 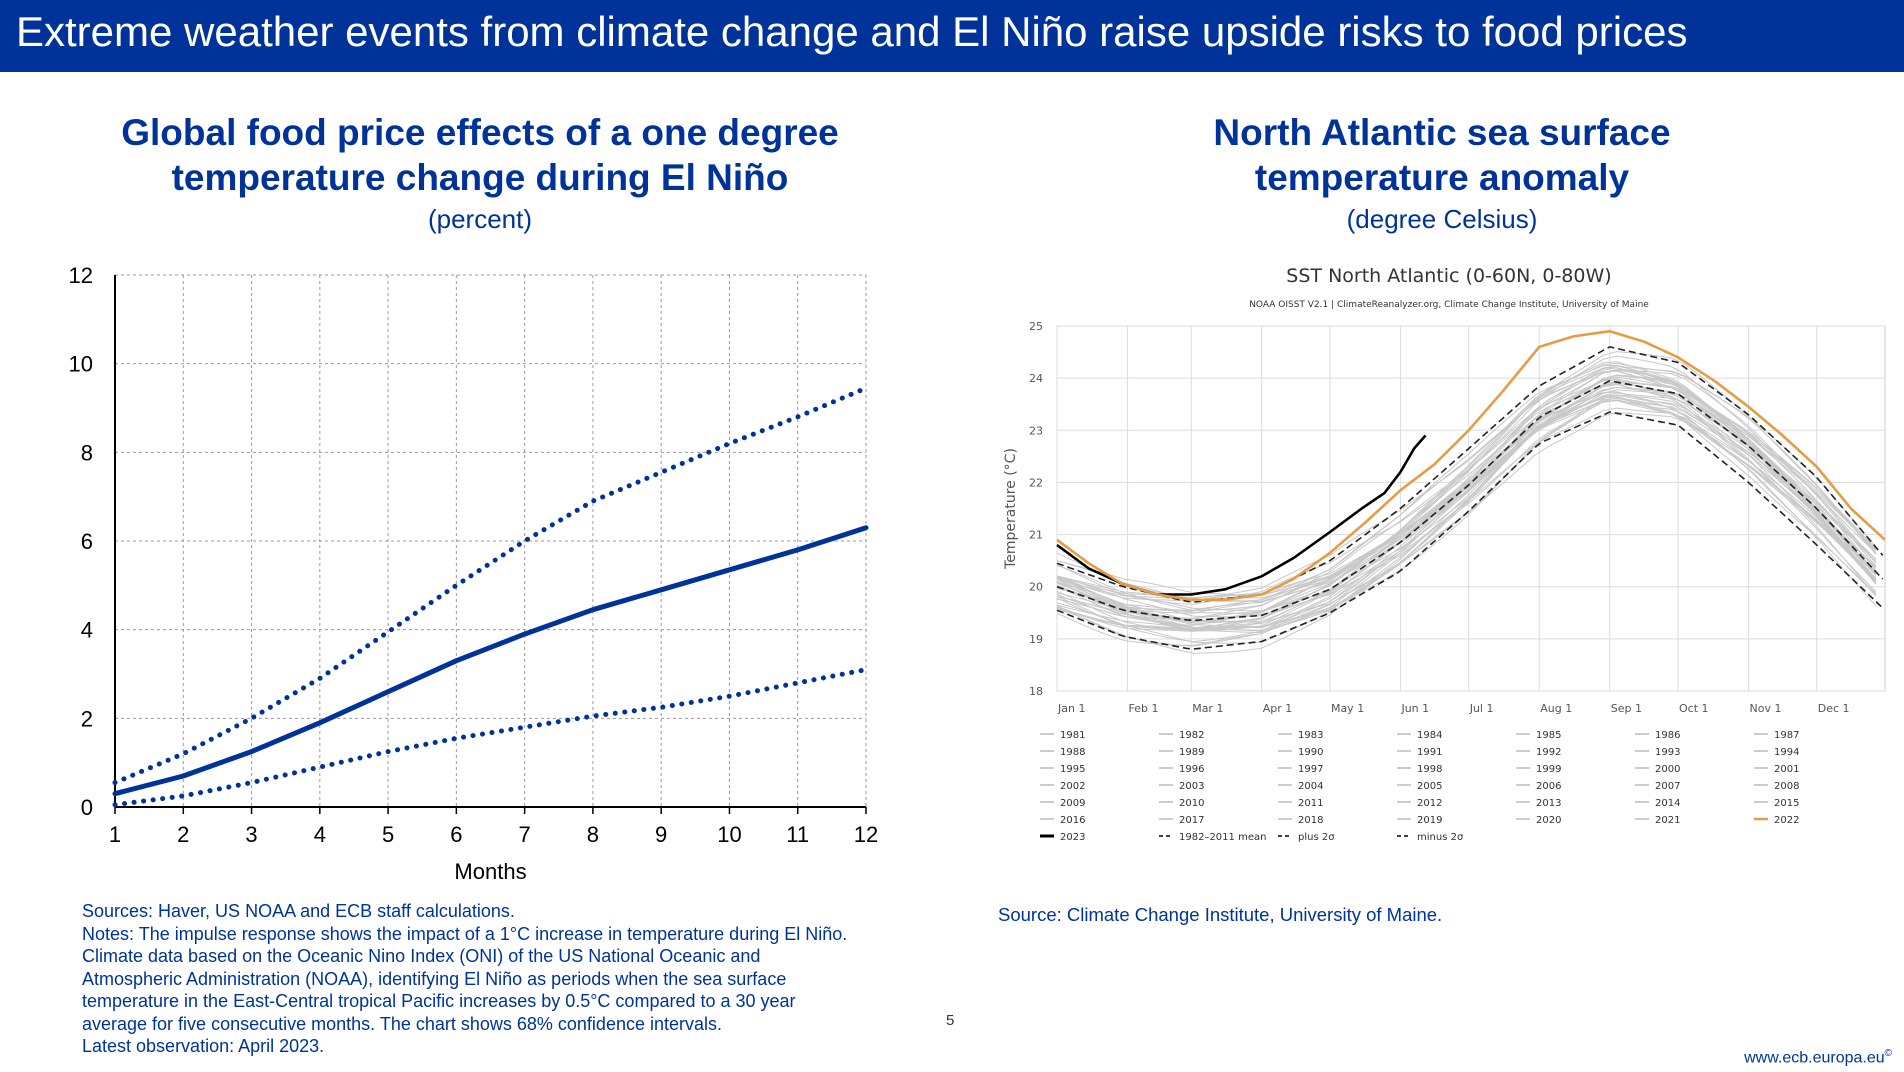 I want to click on legend-label: 1985, so click(x=1548, y=735).